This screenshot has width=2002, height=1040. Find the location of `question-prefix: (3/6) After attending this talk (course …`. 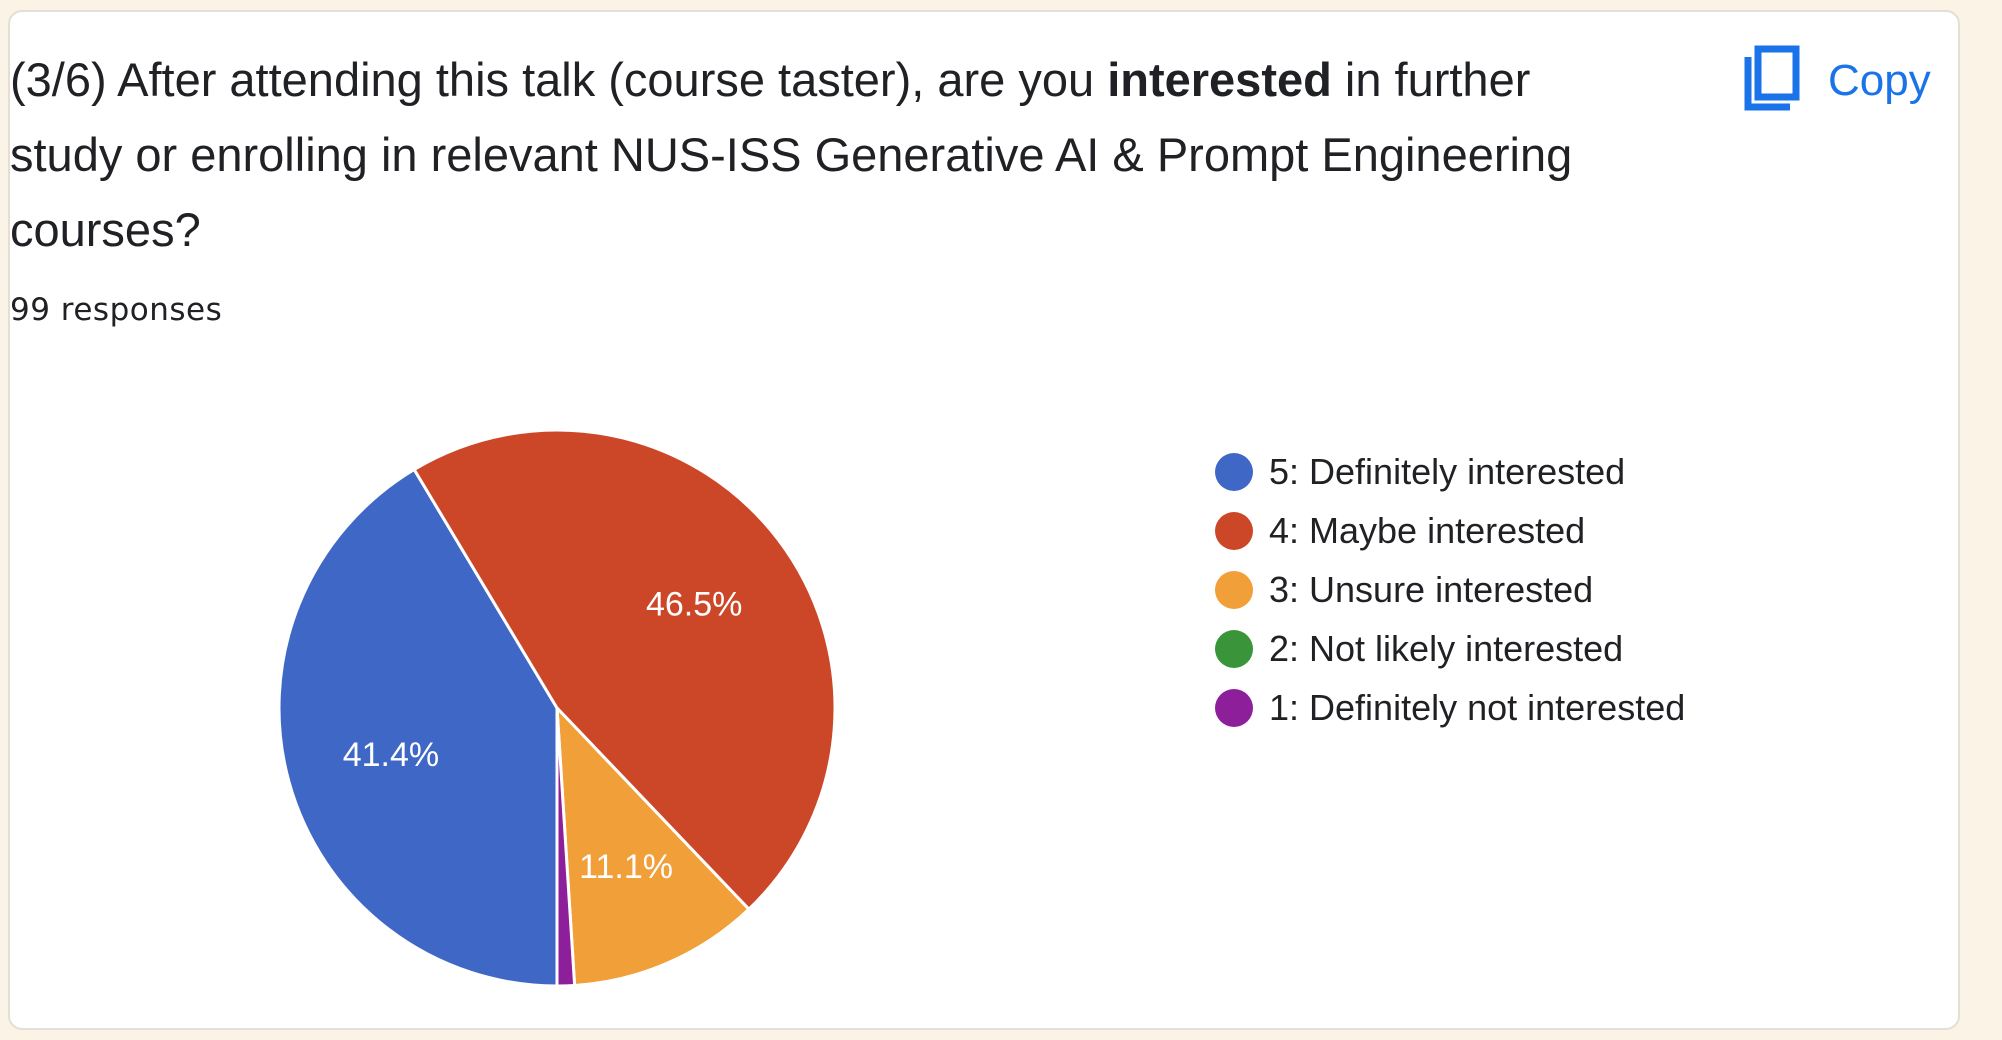

question-prefix: (3/6) After attending this talk (course … is located at coordinates (559, 79).